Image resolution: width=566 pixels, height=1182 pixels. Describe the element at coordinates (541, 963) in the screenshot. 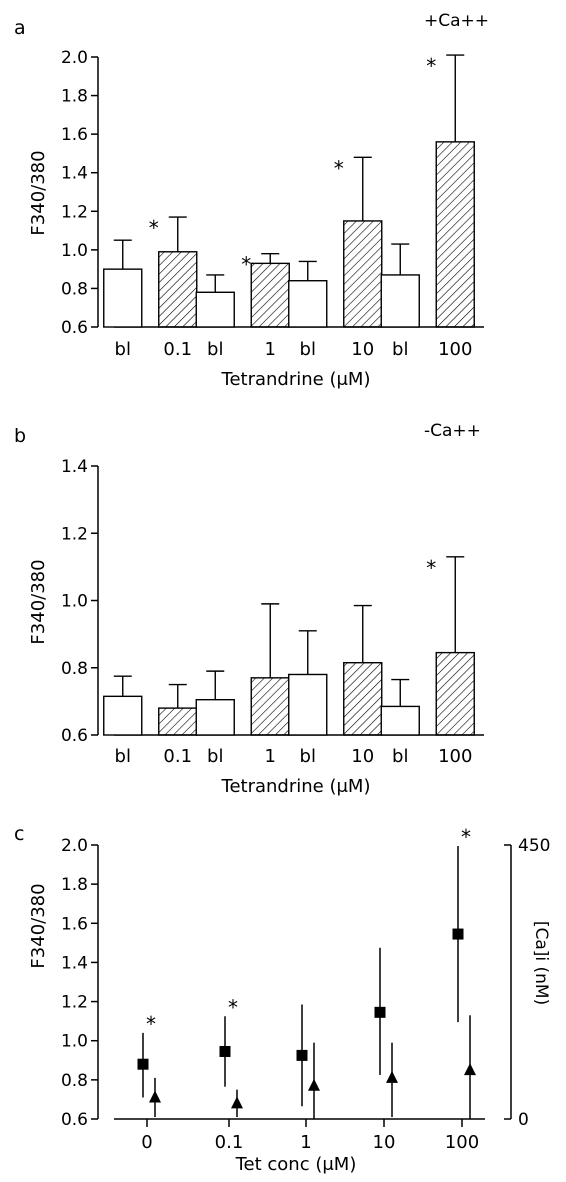

I see `y2-axis-label: [Ca]i (nM)` at that location.